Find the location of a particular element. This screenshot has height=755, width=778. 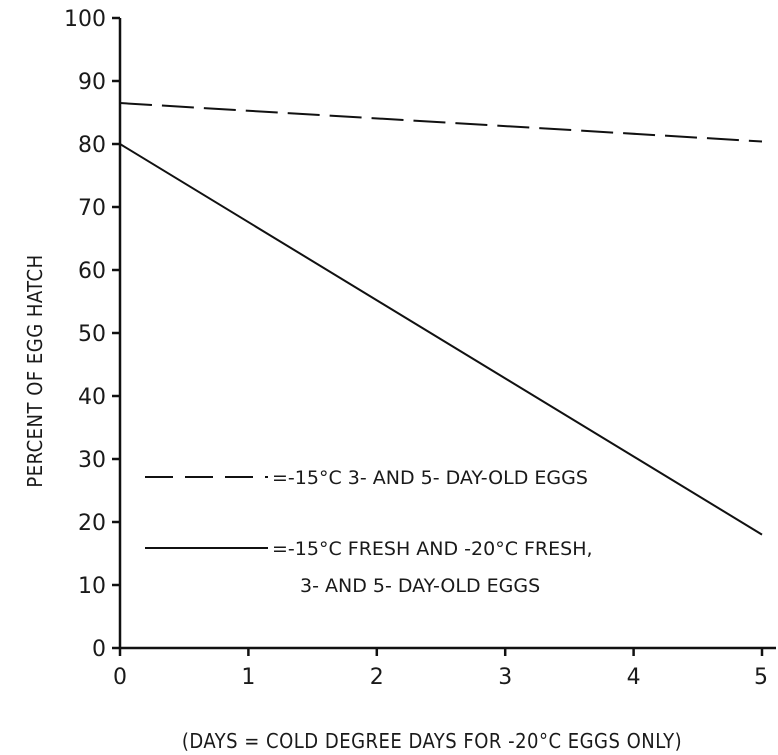

x-tick-label: 5 is located at coordinates (761, 677).